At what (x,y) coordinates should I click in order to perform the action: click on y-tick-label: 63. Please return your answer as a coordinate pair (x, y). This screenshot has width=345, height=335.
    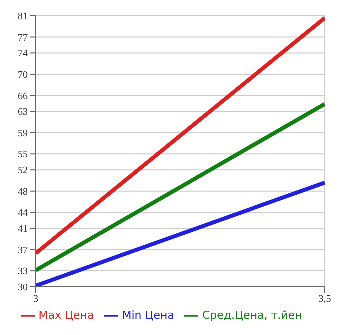
    Looking at the image, I should click on (23, 112).